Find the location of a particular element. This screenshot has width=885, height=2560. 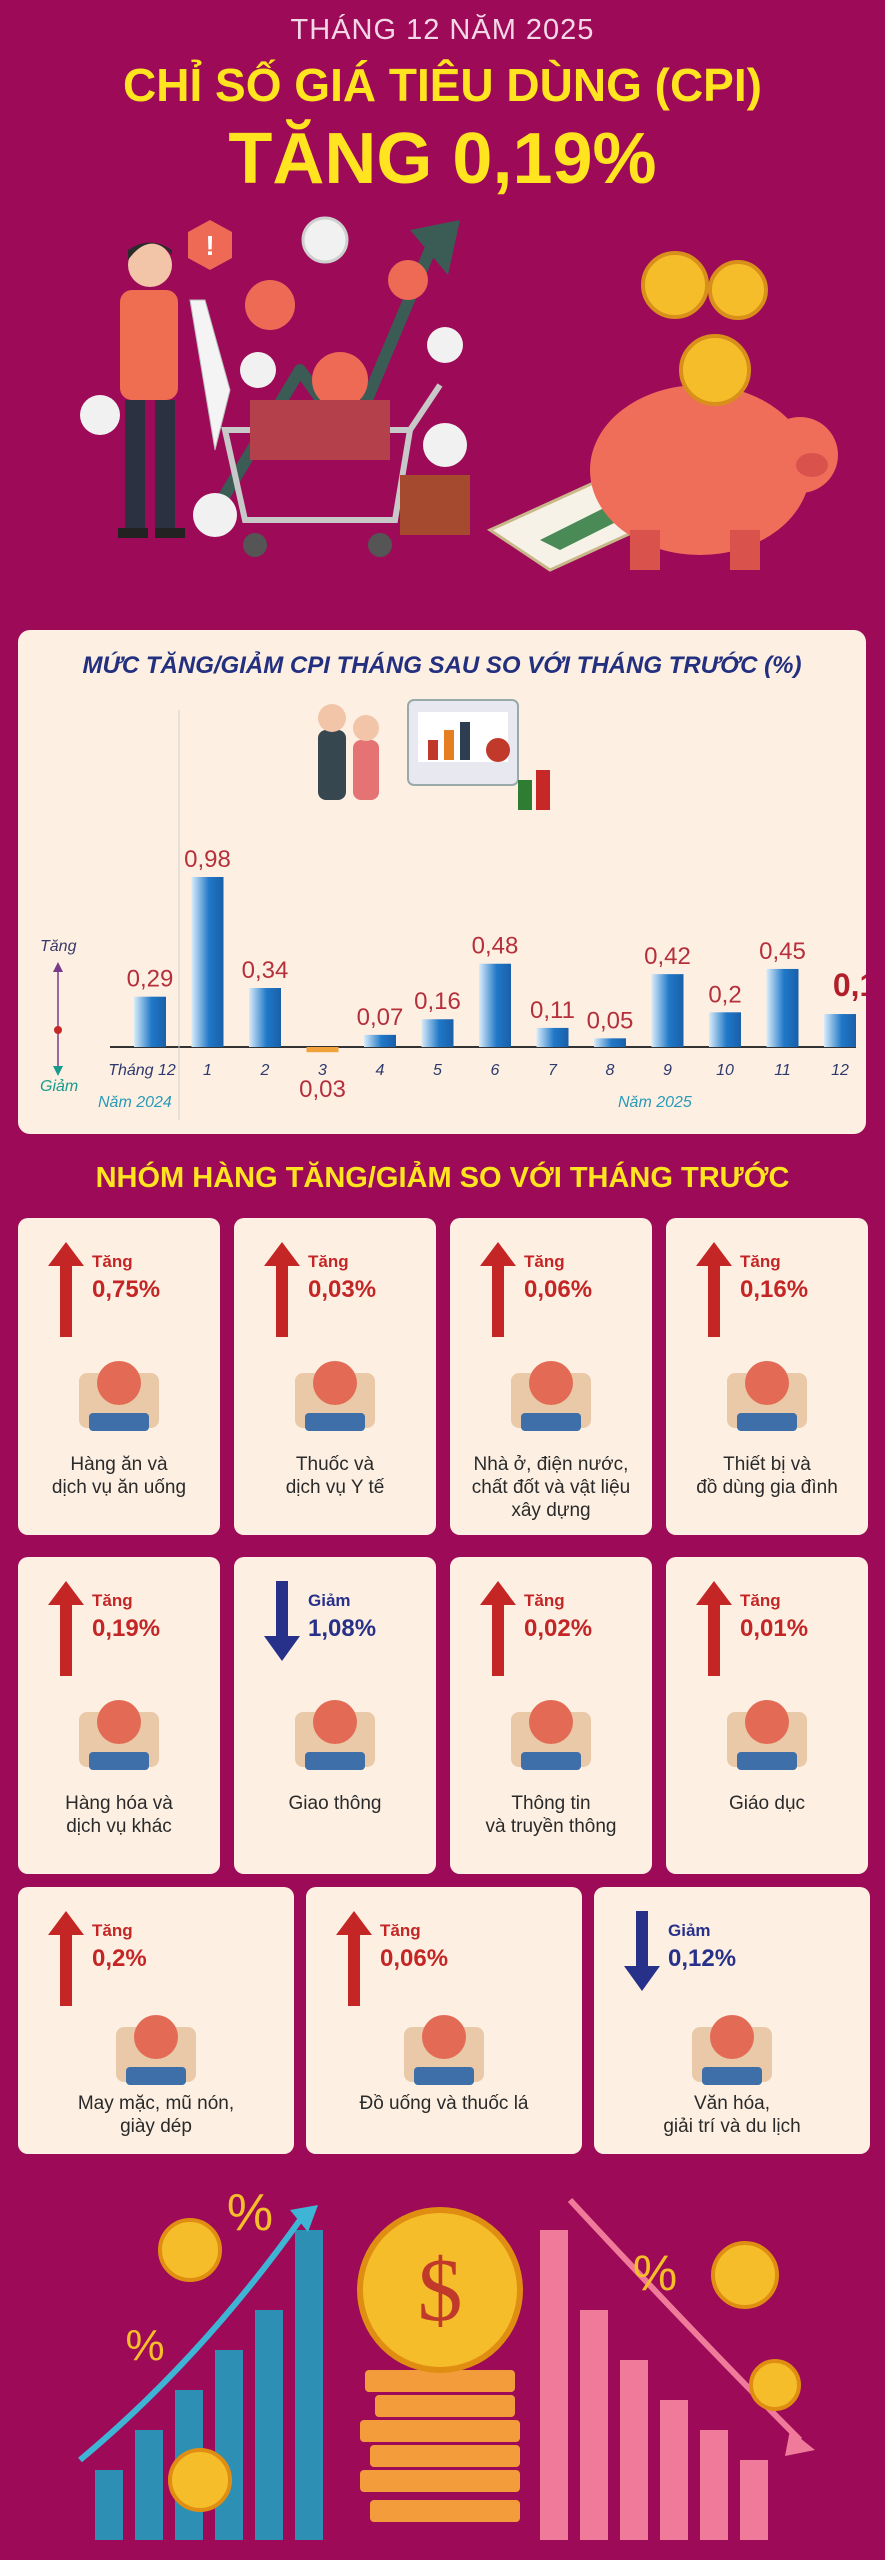

group-label: Hàng hóa và dịch vụ khác is located at coordinates (119, 1815).